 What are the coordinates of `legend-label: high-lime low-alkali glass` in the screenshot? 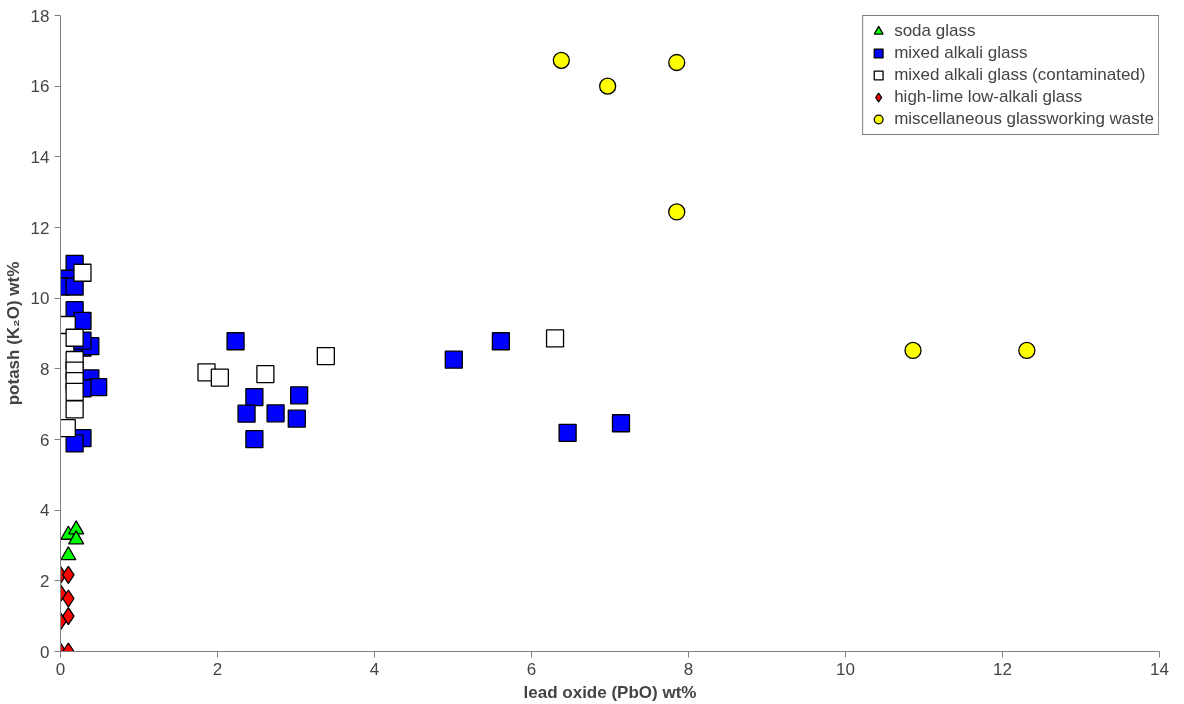 It's located at (988, 97).